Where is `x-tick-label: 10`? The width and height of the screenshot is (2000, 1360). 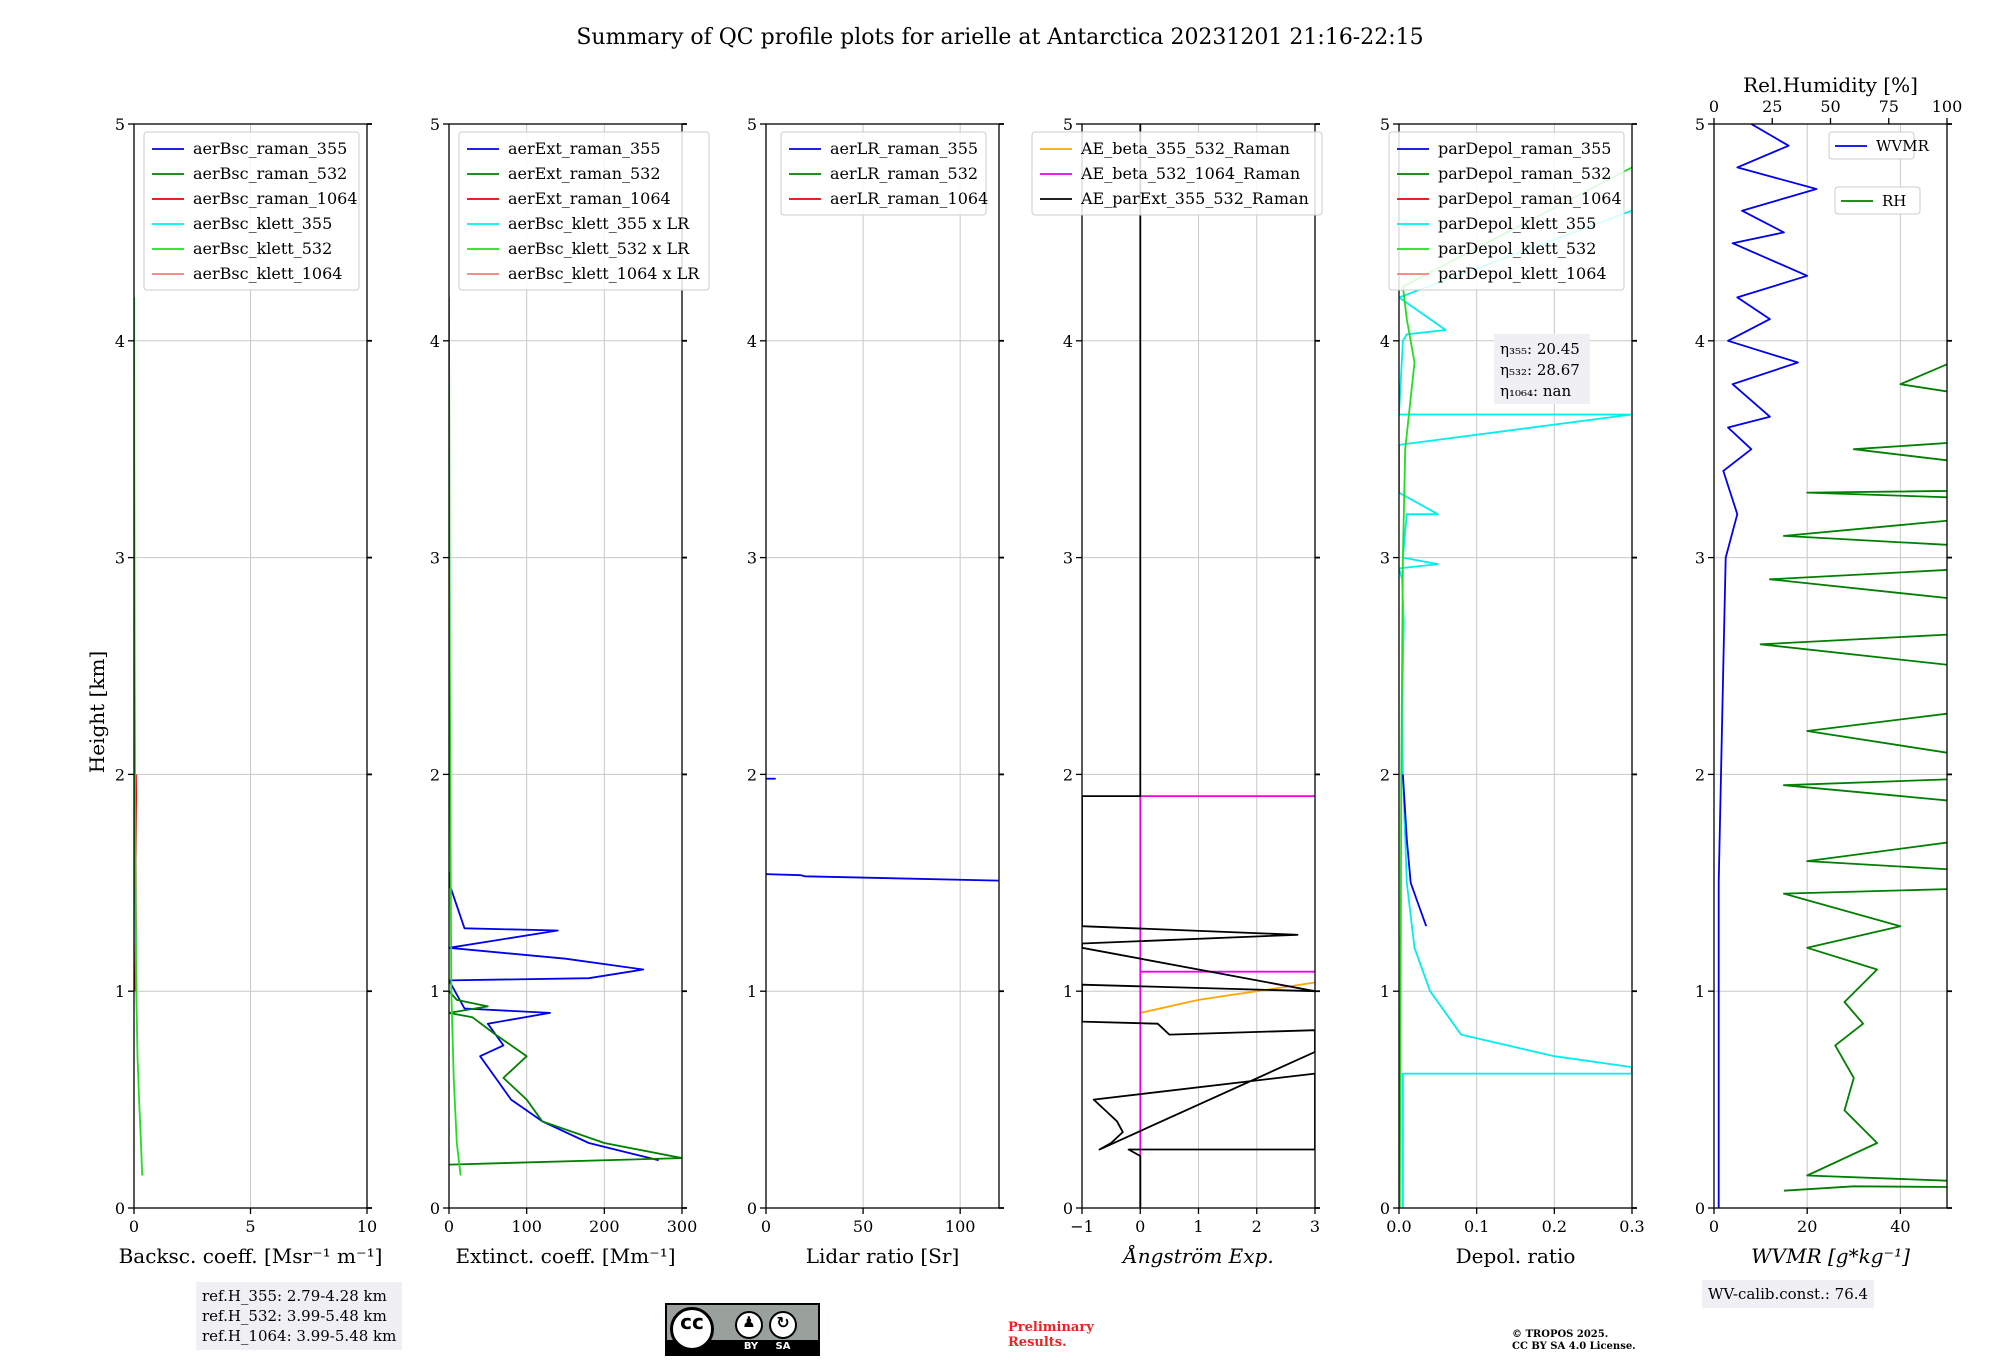 x-tick-label: 10 is located at coordinates (367, 1226).